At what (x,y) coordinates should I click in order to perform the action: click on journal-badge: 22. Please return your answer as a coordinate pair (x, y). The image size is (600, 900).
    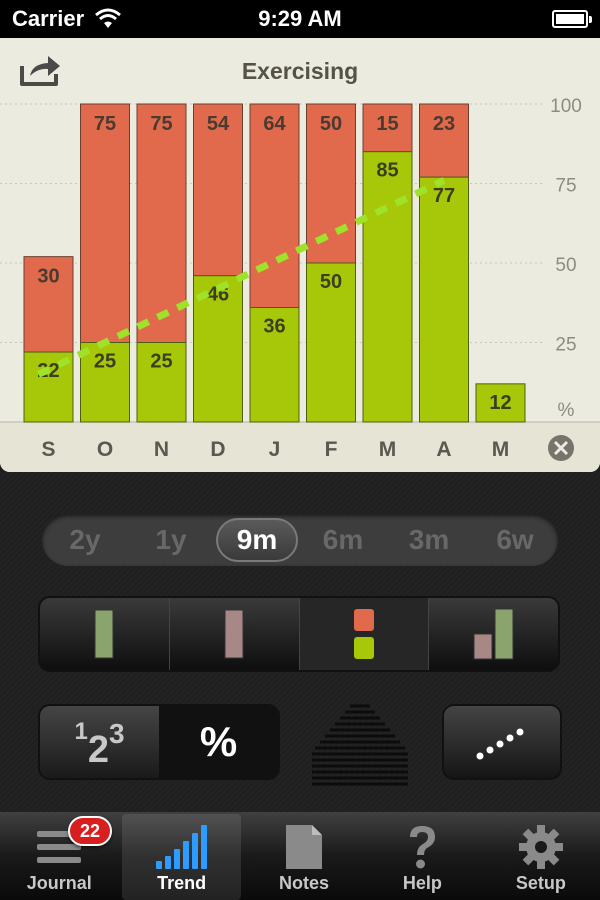
    Looking at the image, I should click on (90, 831).